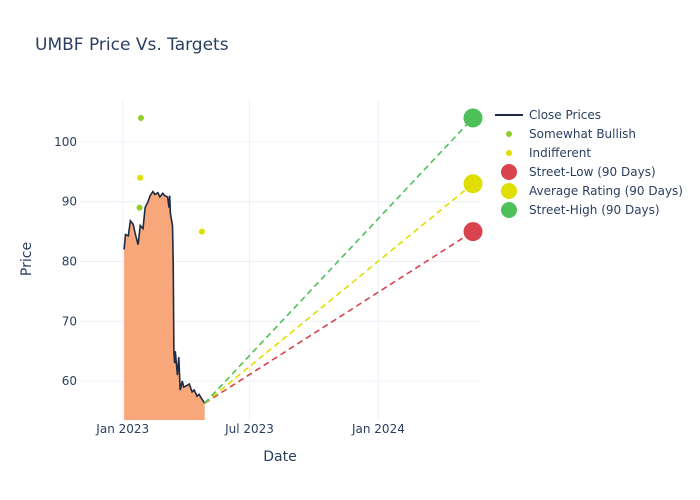  Describe the element at coordinates (509, 172) in the screenshot. I see `legend-swatch-street-low-90-days` at that location.